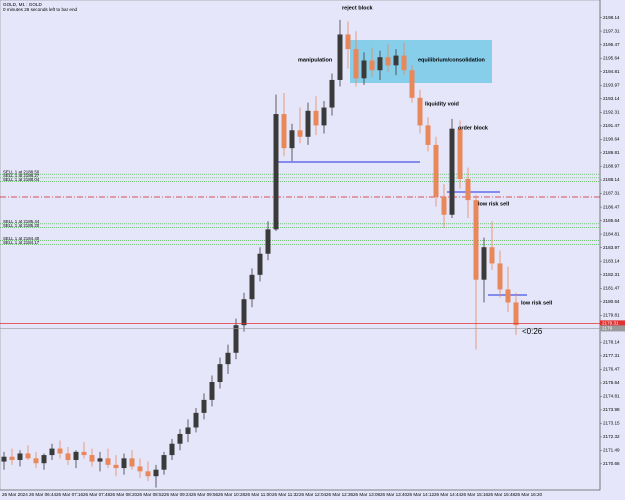  Describe the element at coordinates (611, 301) in the screenshot. I see `y-tick-label: 2180.64` at that location.